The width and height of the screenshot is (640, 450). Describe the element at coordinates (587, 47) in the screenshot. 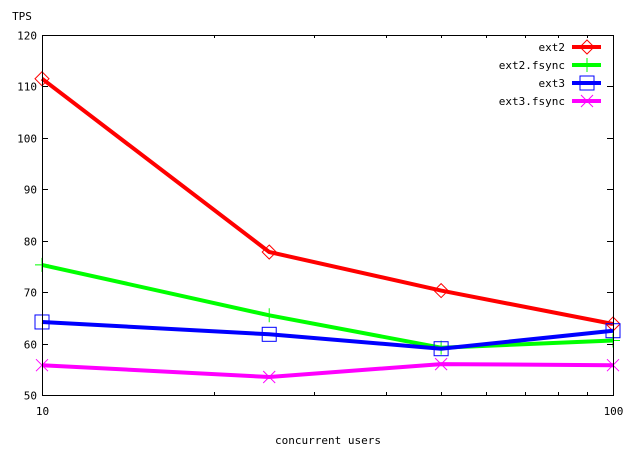

I see `legend-marker-ext2` at that location.